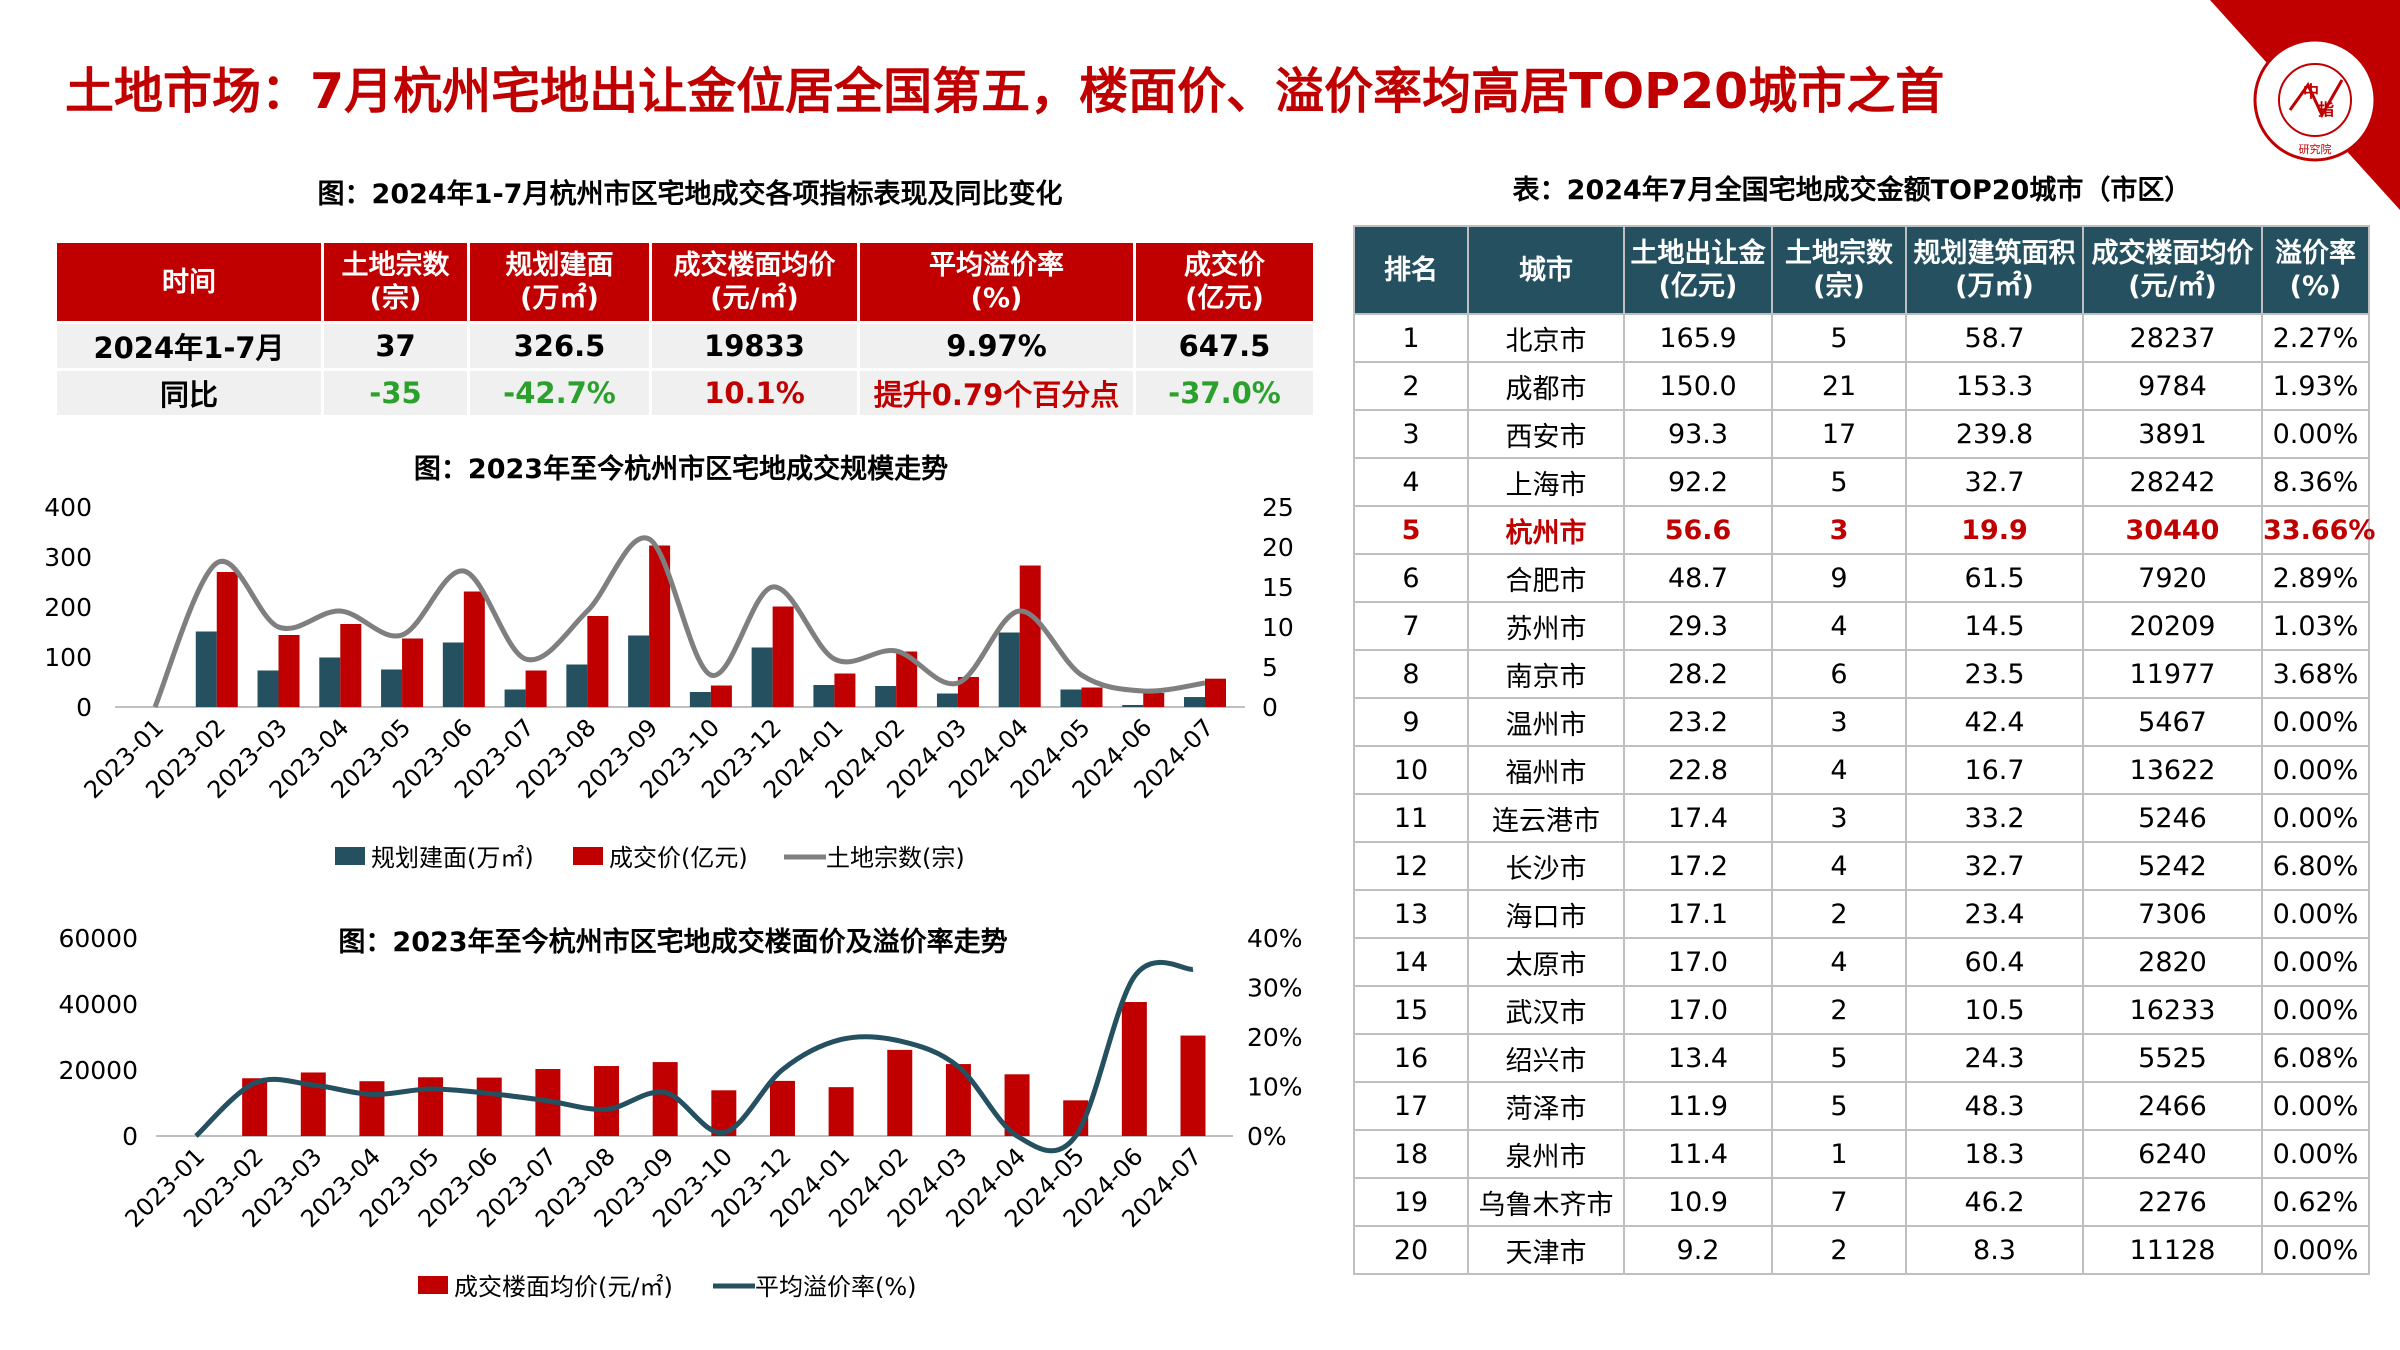  I want to click on legend-label: 规划建面(万㎡), so click(452, 858).